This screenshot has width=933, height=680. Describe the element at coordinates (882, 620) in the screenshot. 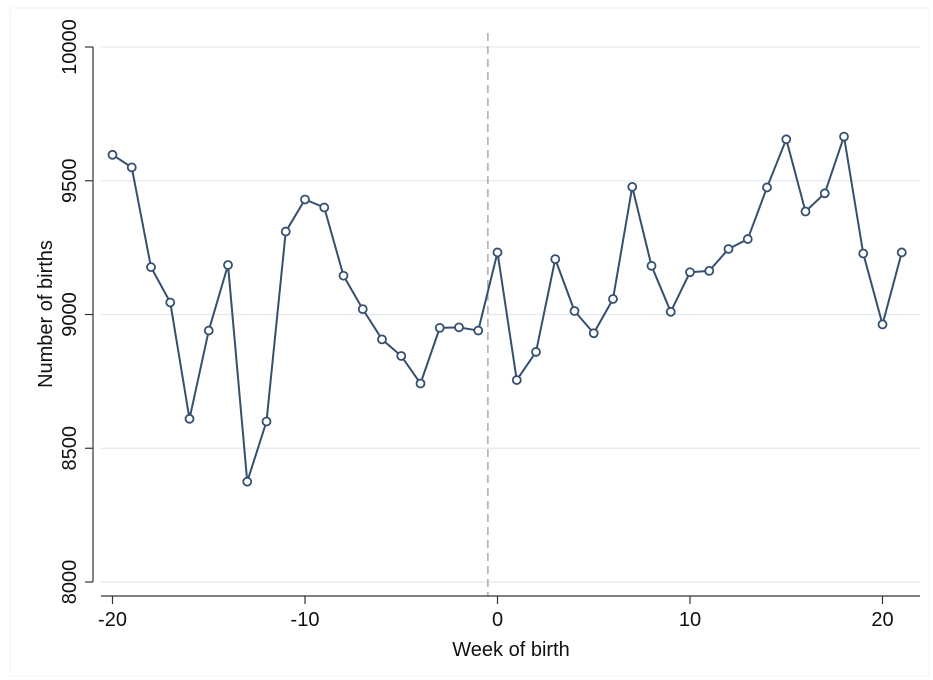

I see `x-tick-label: 20` at that location.